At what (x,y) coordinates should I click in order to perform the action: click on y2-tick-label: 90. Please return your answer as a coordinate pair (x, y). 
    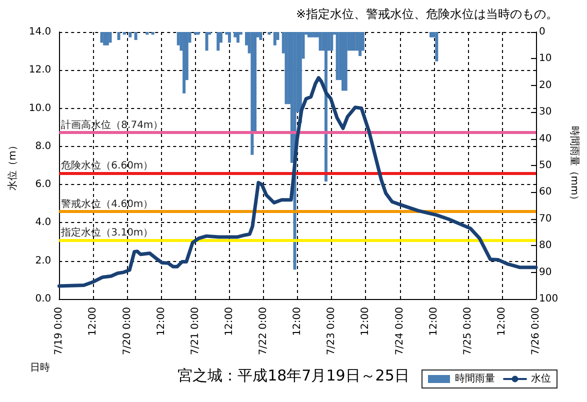
    Looking at the image, I should click on (545, 272).